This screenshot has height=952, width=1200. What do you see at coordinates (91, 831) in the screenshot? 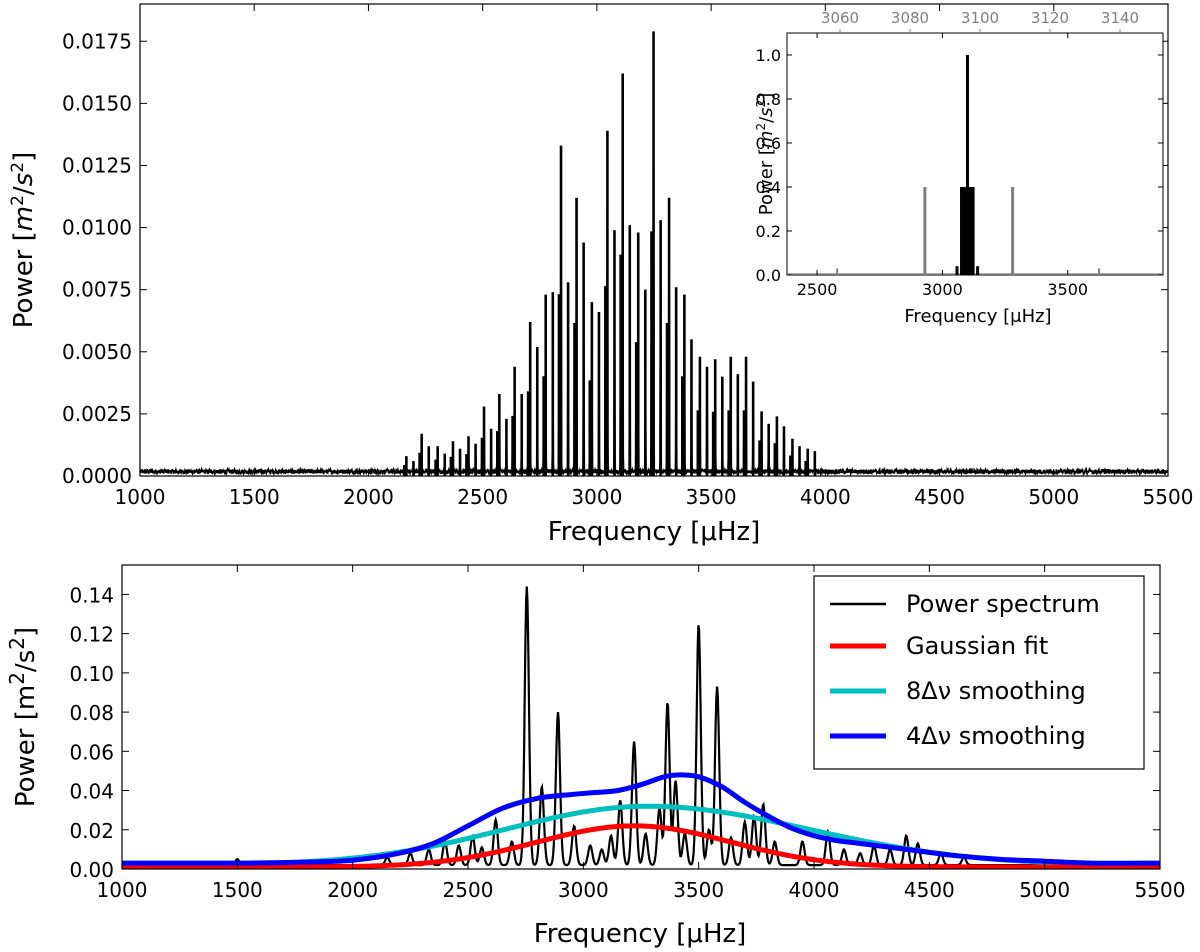
I see `y-tick-label: 0.02` at bounding box center [91, 831].